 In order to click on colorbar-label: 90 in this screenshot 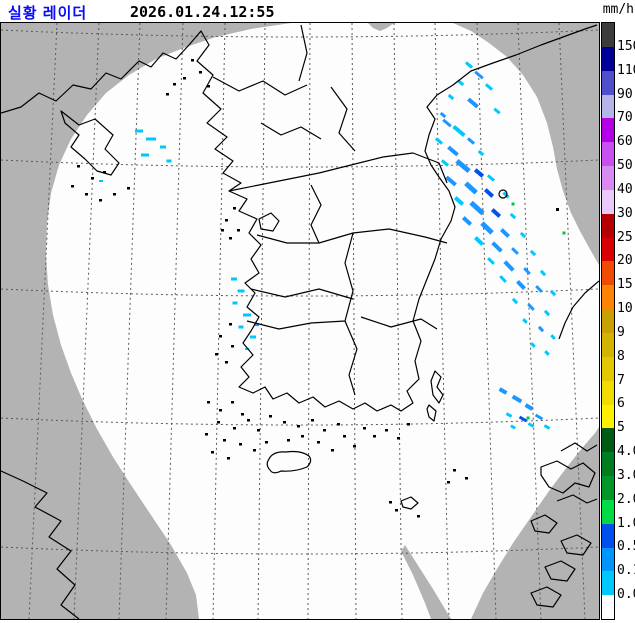, I will do `click(625, 94)`.